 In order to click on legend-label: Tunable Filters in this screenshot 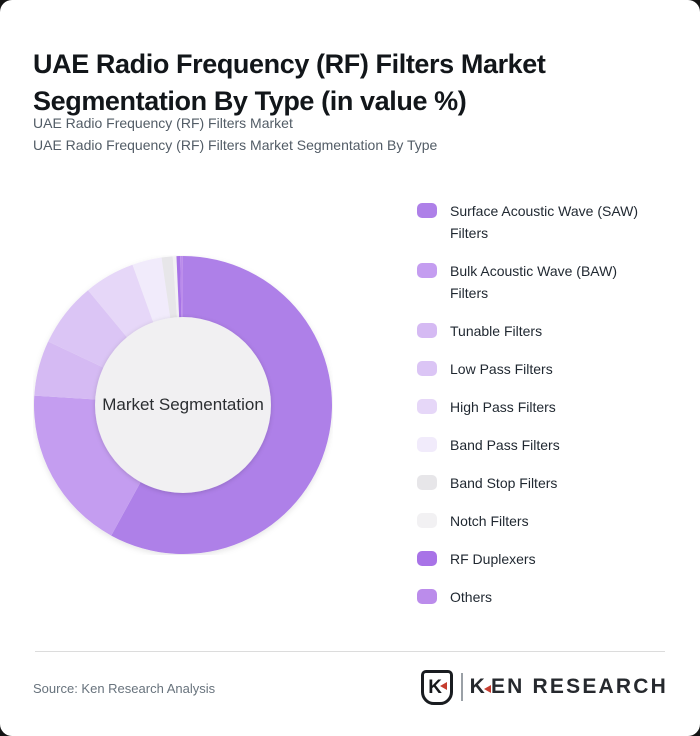, I will do `click(496, 331)`.